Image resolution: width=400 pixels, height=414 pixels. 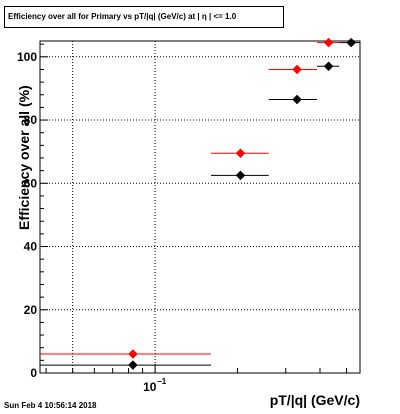 I want to click on y-tick-label: 0, so click(x=33, y=373).